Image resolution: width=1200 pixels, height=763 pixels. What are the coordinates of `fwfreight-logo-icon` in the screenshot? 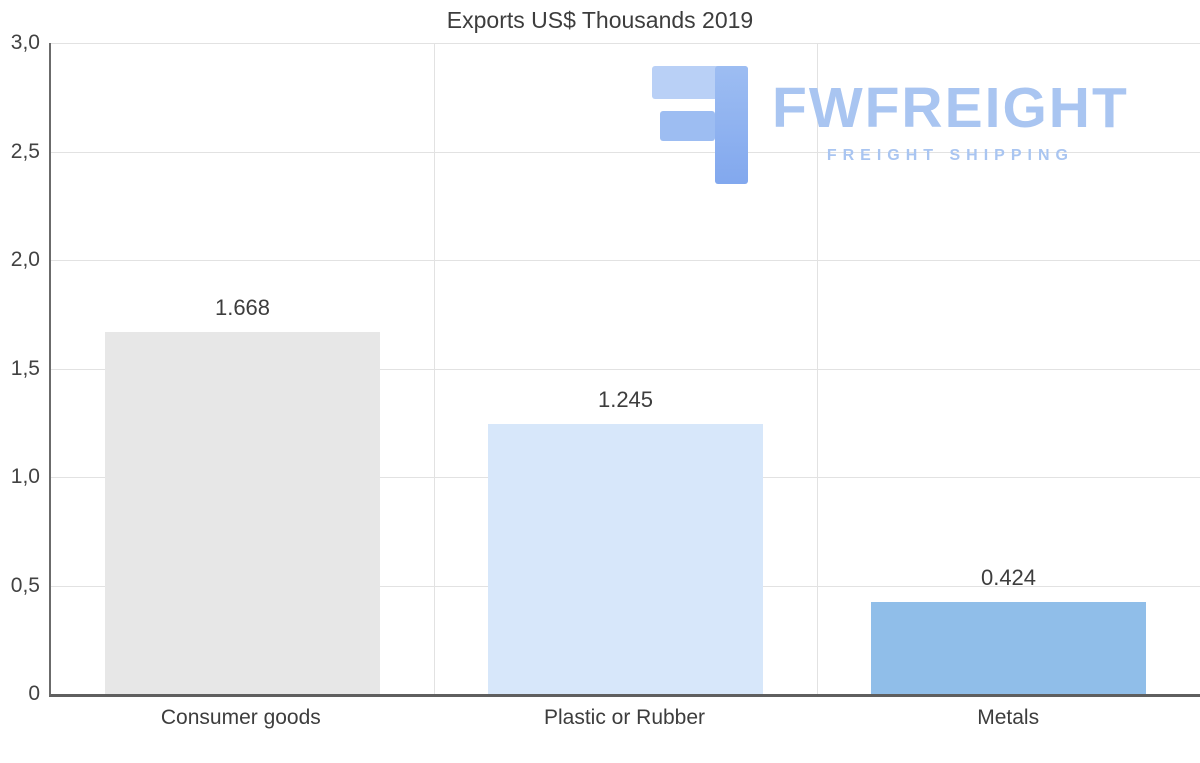 It's located at (700, 125).